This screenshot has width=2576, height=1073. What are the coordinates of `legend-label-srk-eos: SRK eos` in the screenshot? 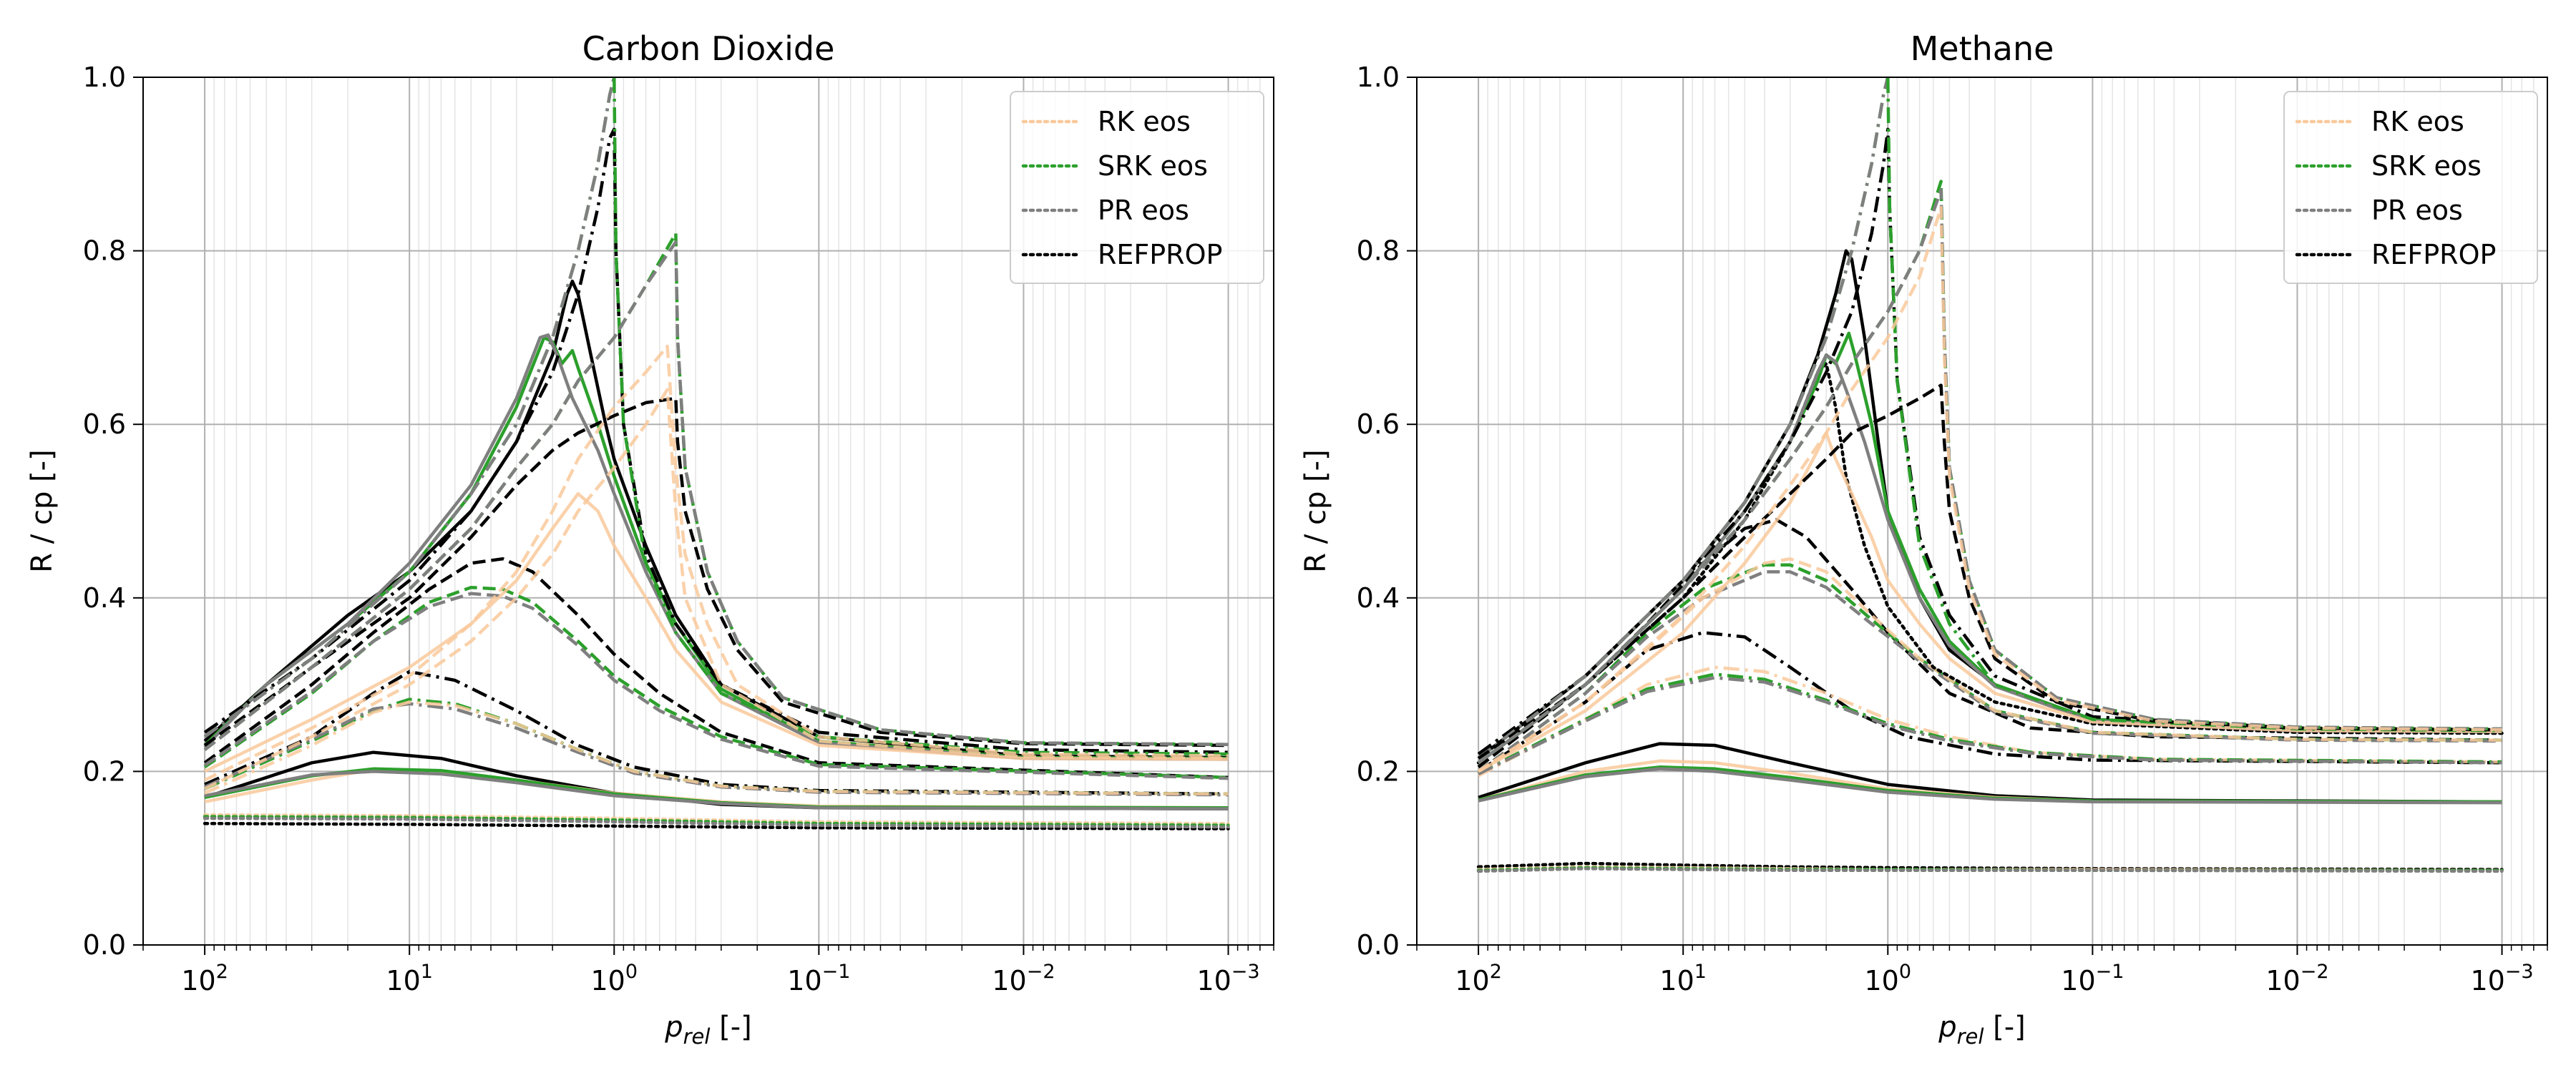 It's located at (2426, 166).